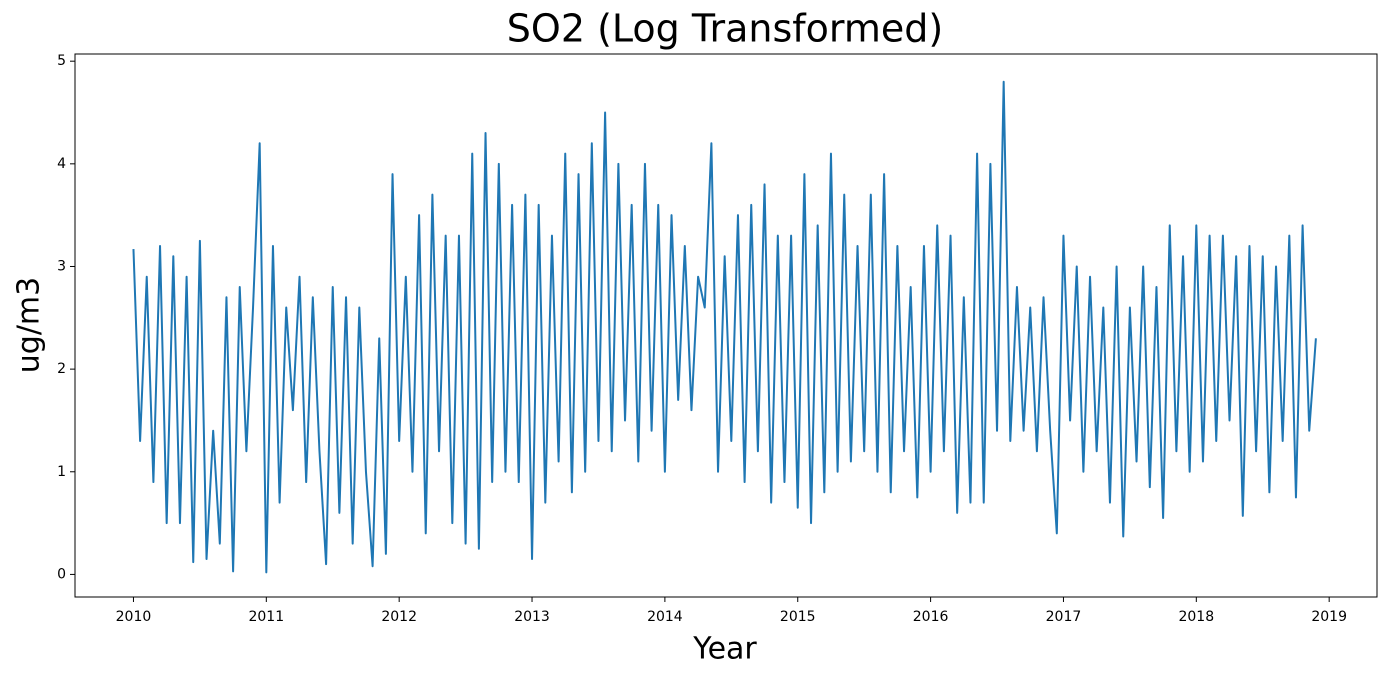 This screenshot has width=1391, height=679. Describe the element at coordinates (61, 574) in the screenshot. I see `y-tick-label: 0` at that location.